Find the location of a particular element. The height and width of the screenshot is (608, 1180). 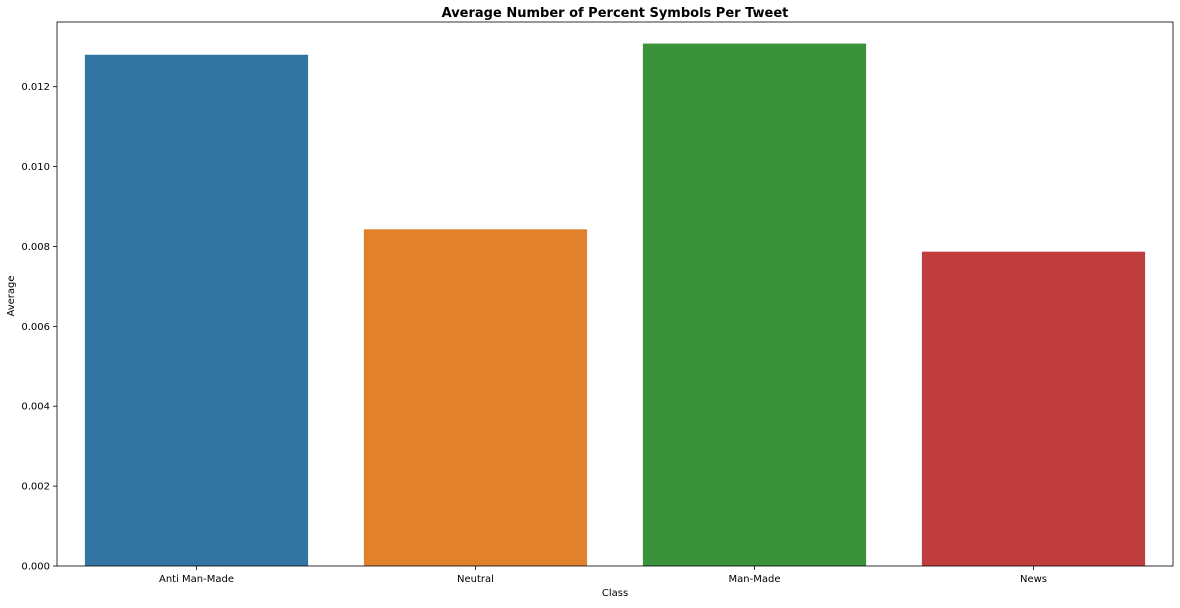

bar-news is located at coordinates (1033, 408).